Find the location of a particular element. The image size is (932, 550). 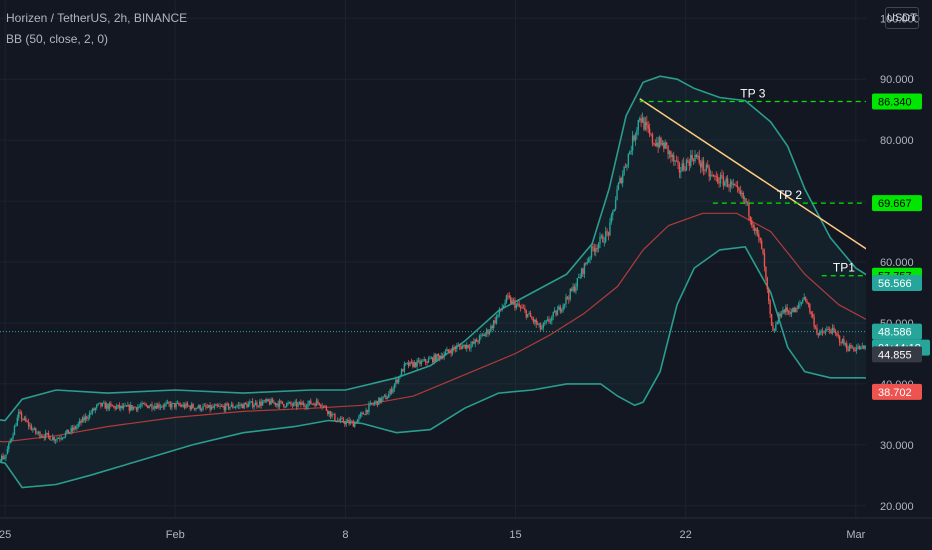

symbol-title: Horizen / TetherUS, 2h, BINANCE is located at coordinates (97, 18).